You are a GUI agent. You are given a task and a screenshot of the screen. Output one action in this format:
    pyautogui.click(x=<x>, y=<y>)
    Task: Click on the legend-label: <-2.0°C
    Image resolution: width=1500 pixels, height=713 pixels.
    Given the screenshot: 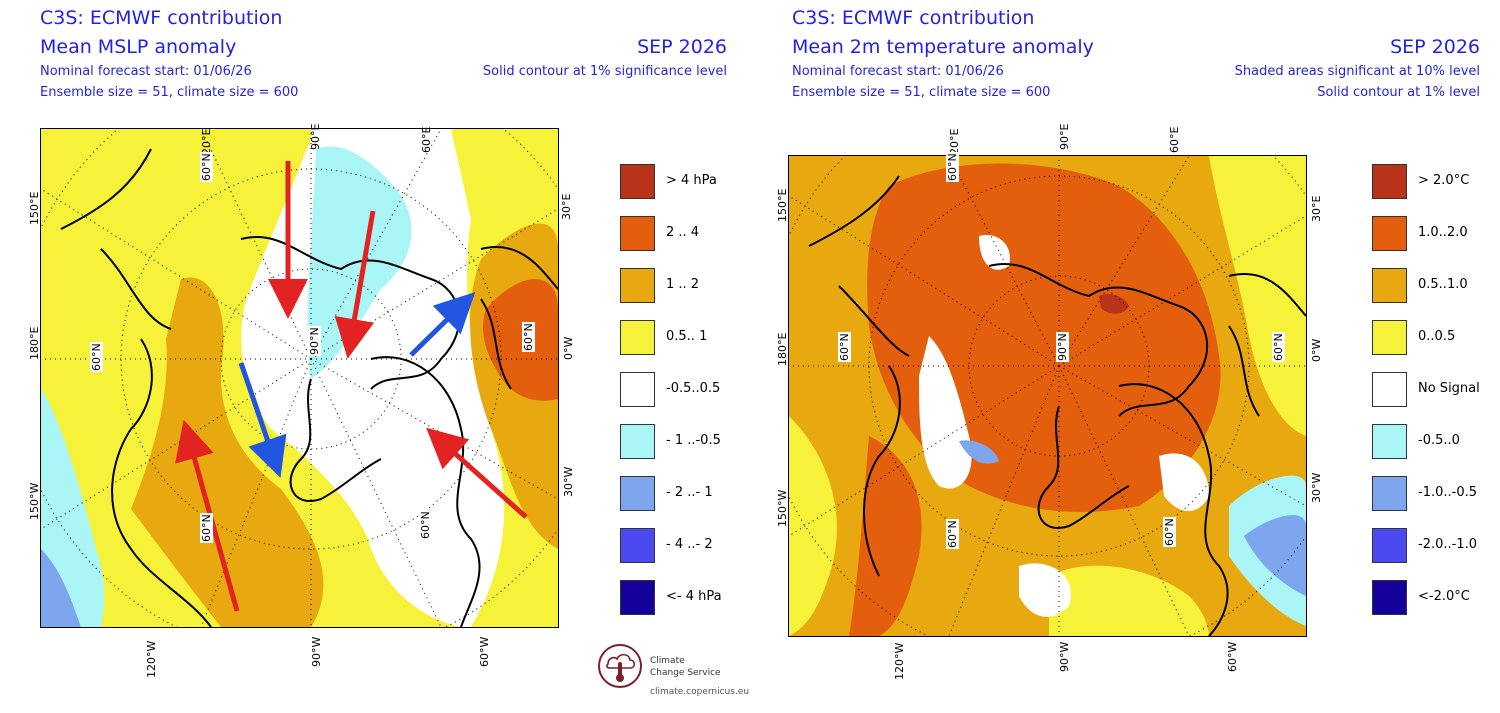 What is the action you would take?
    pyautogui.click(x=1444, y=596)
    